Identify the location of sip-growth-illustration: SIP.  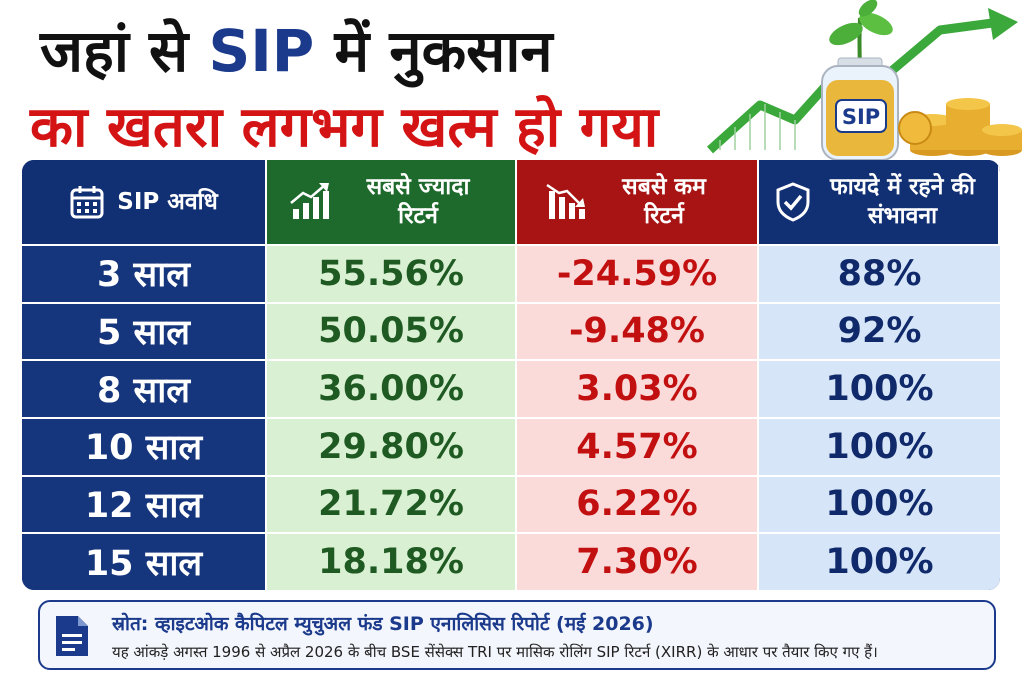
(864, 80).